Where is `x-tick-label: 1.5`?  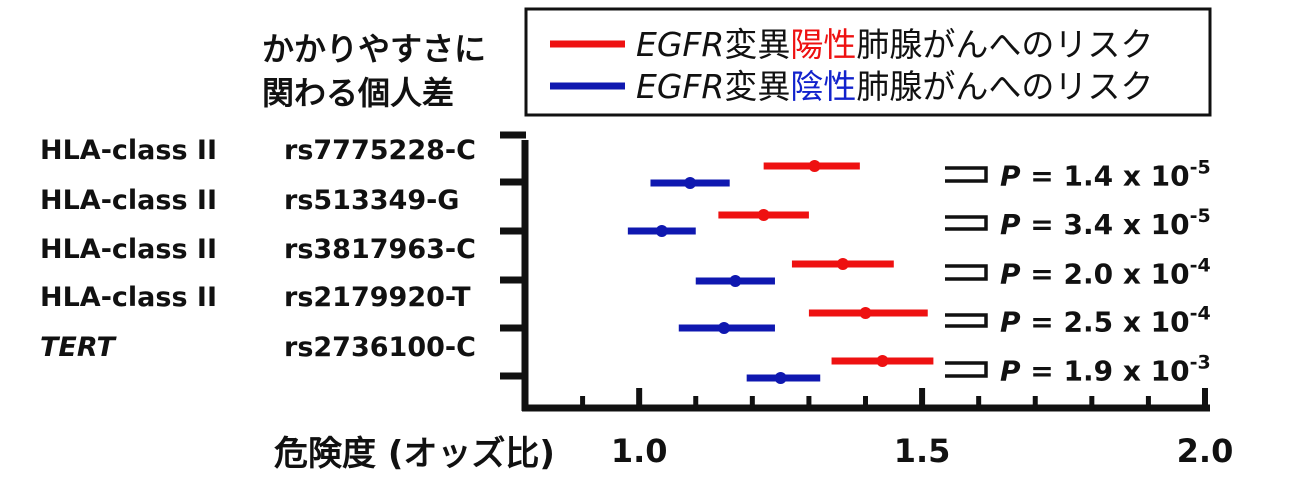 x-tick-label: 1.5 is located at coordinates (922, 451).